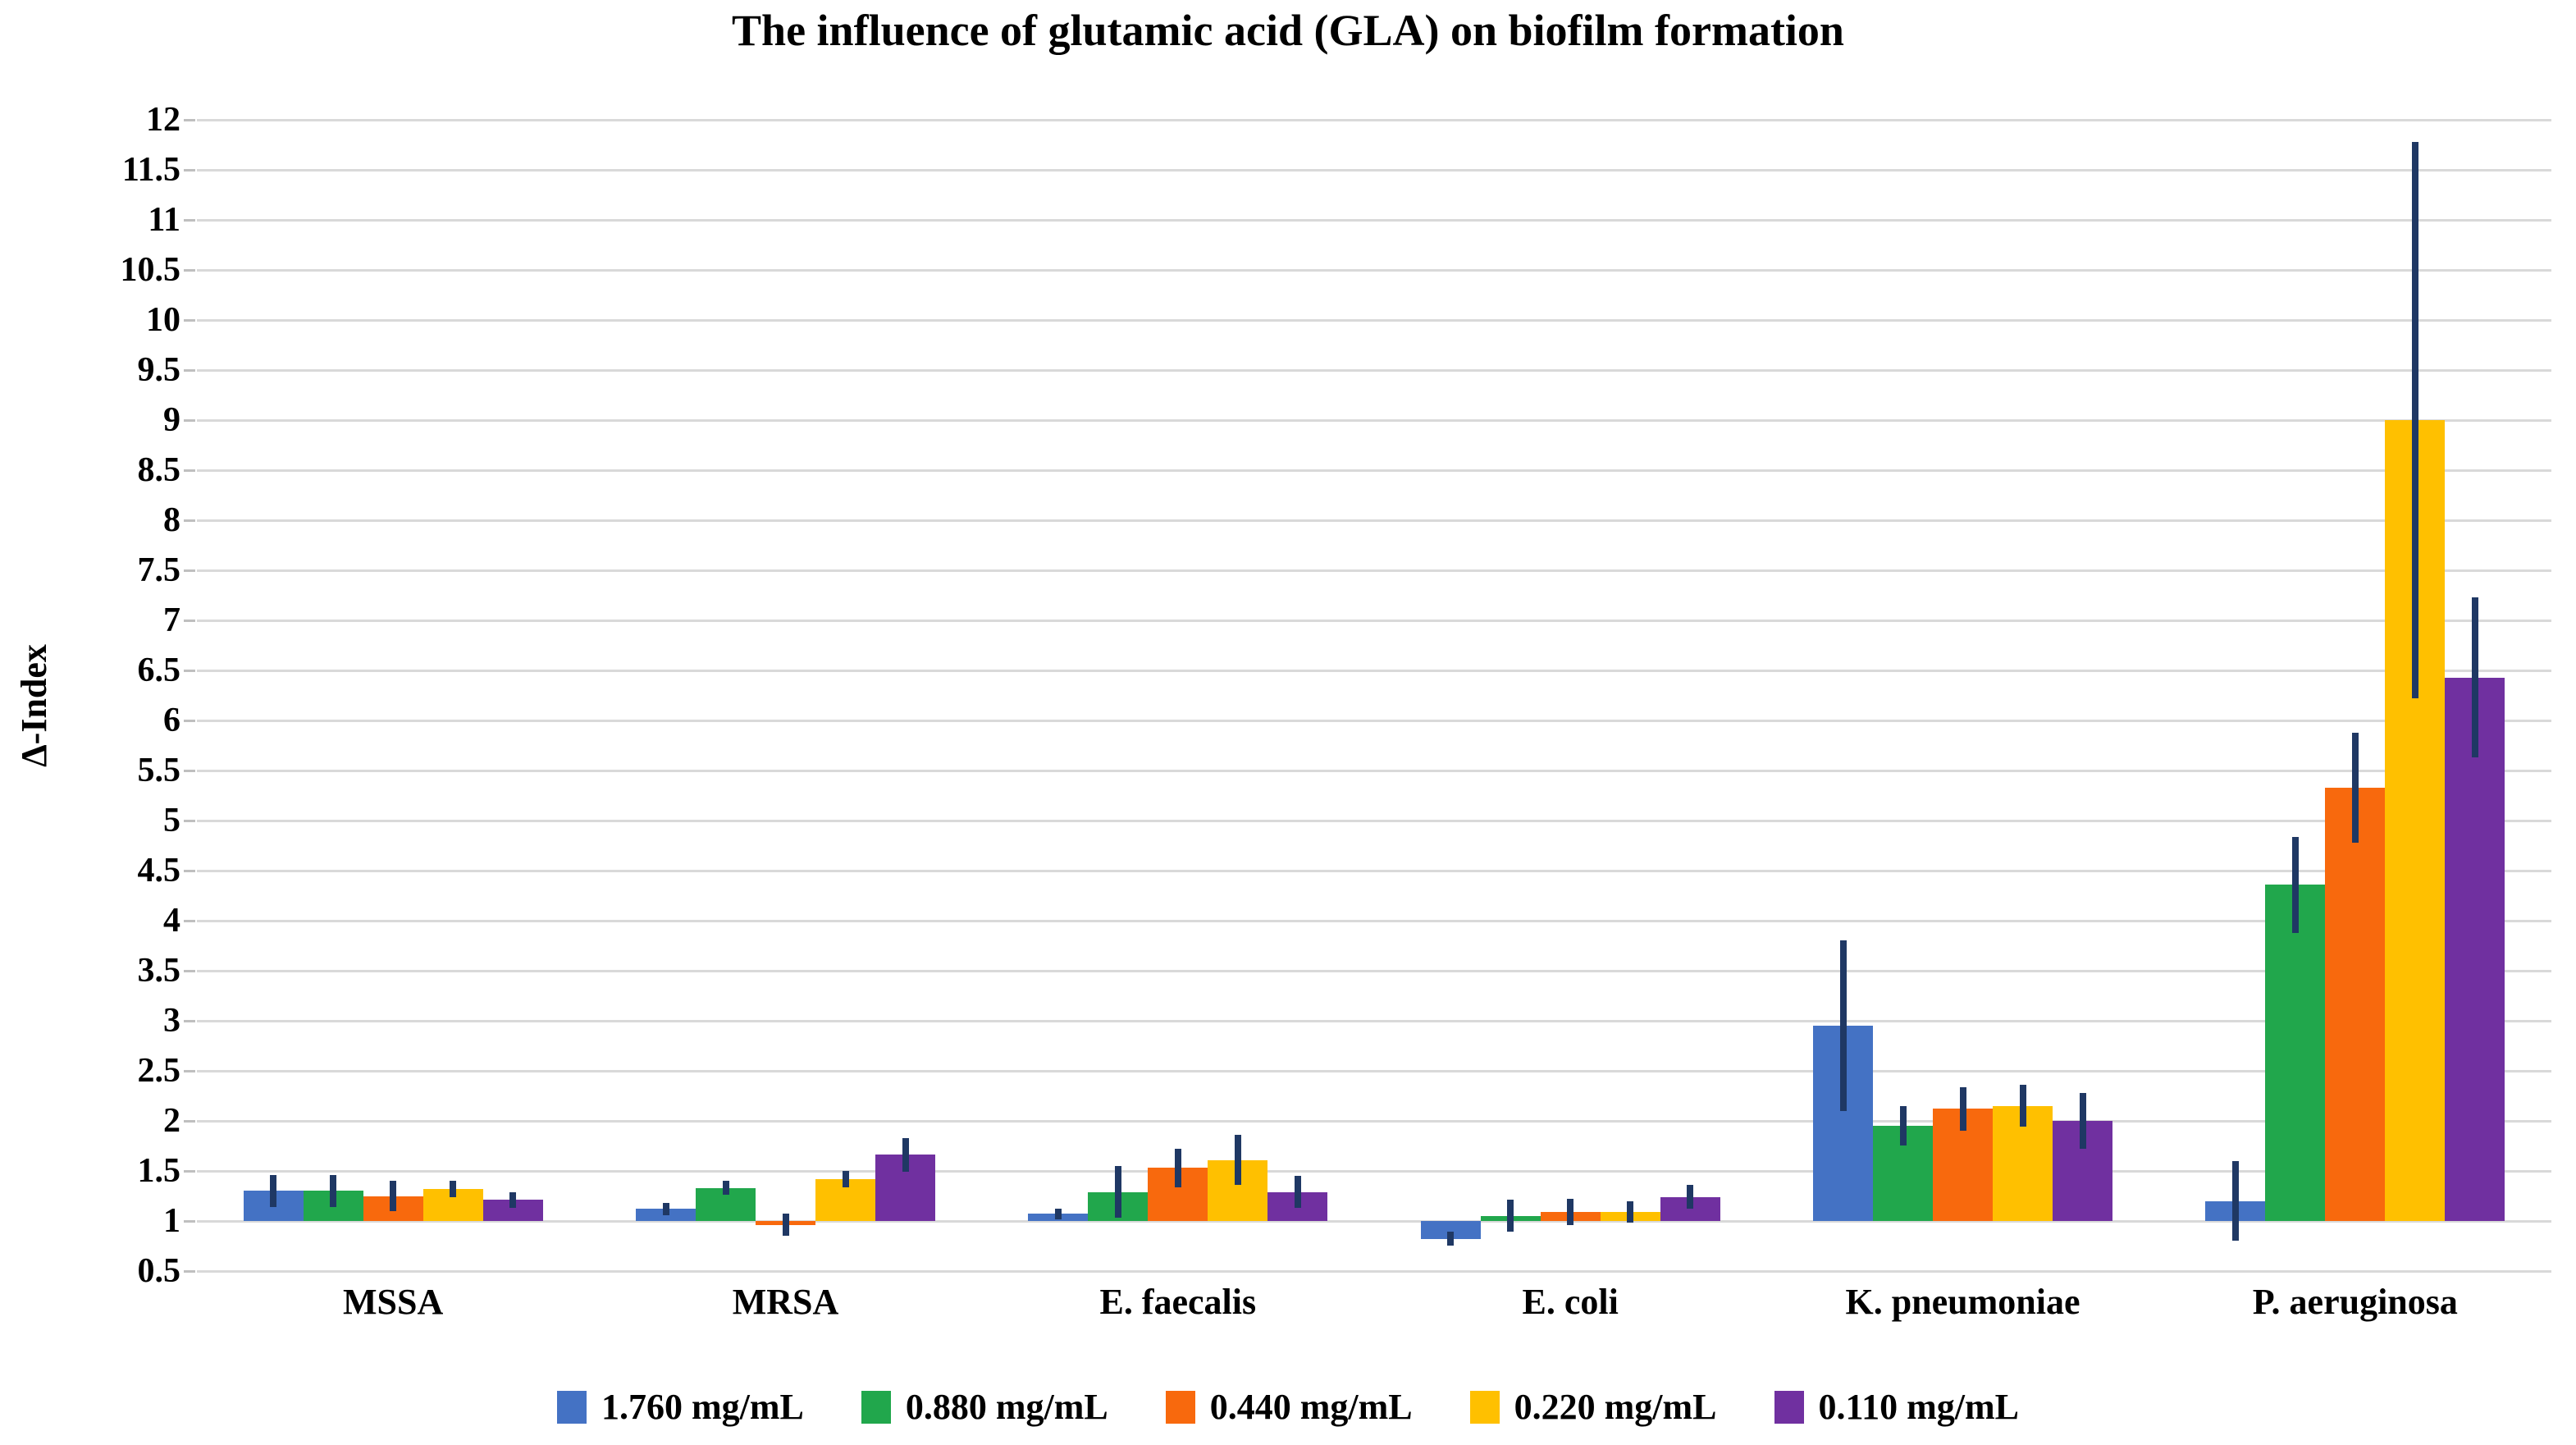 The image size is (2576, 1445). Describe the element at coordinates (159, 670) in the screenshot. I see `y-tick-label: 6.5` at that location.